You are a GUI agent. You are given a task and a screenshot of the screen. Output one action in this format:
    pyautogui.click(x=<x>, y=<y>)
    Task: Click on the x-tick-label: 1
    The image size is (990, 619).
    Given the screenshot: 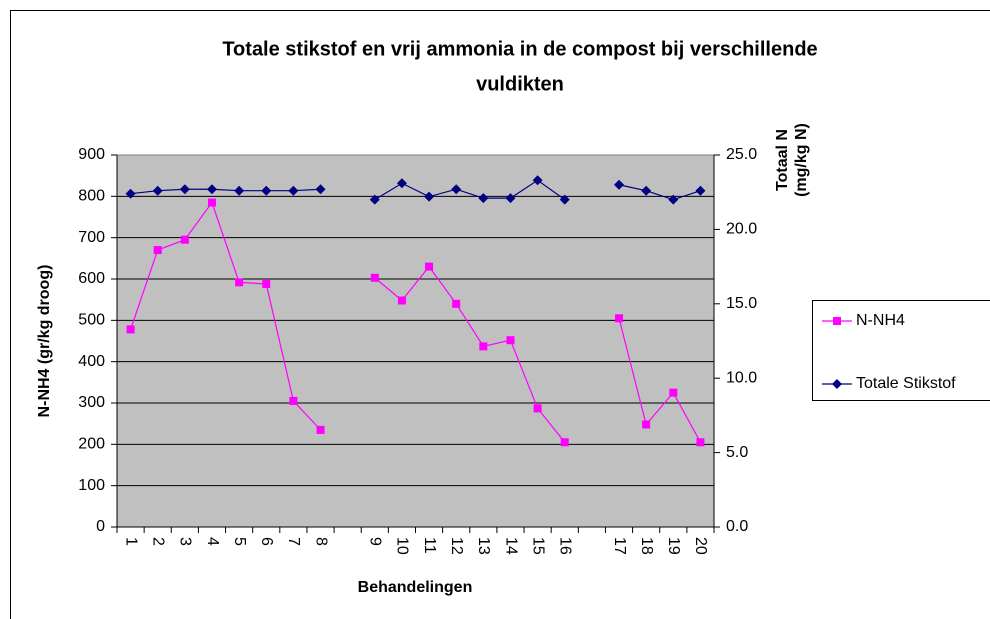 What is the action you would take?
    pyautogui.click(x=130, y=541)
    